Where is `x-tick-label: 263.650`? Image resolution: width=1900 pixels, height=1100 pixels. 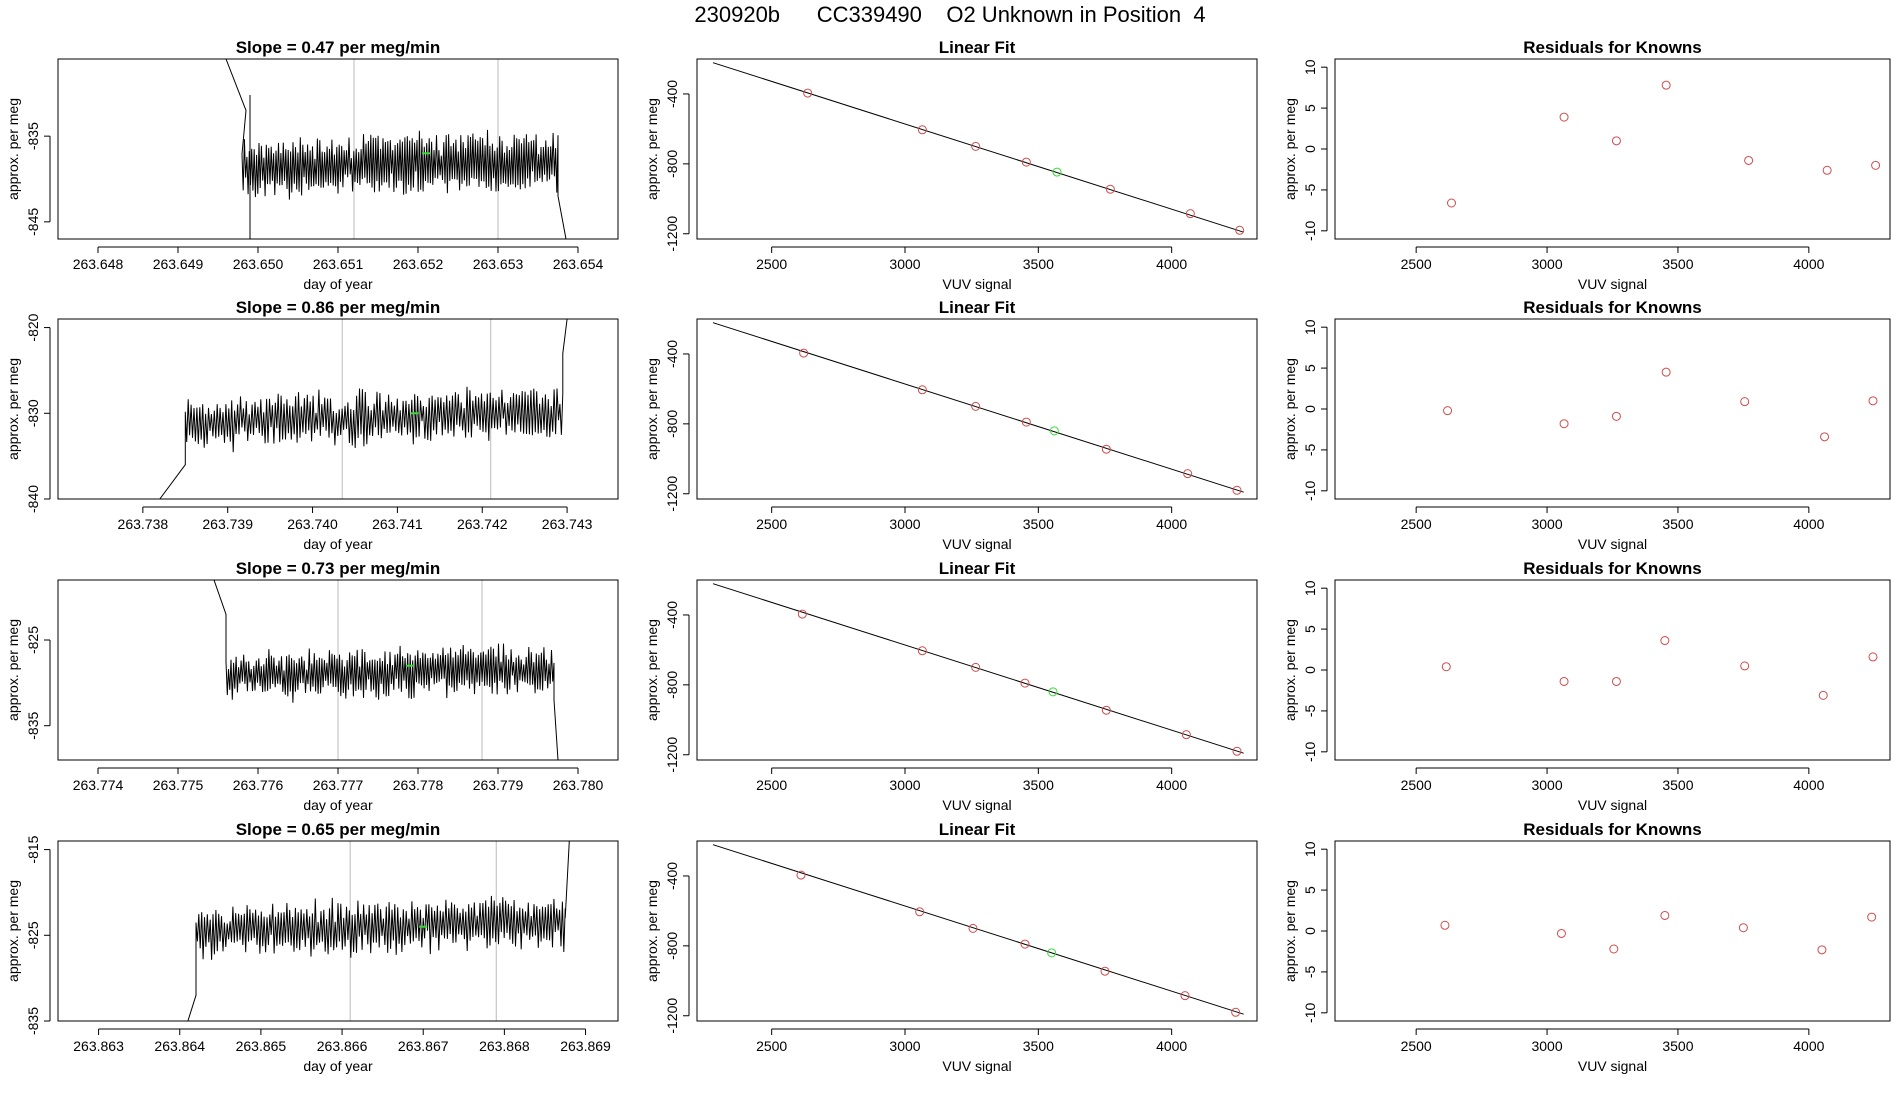
x-tick-label: 263.650 is located at coordinates (258, 264).